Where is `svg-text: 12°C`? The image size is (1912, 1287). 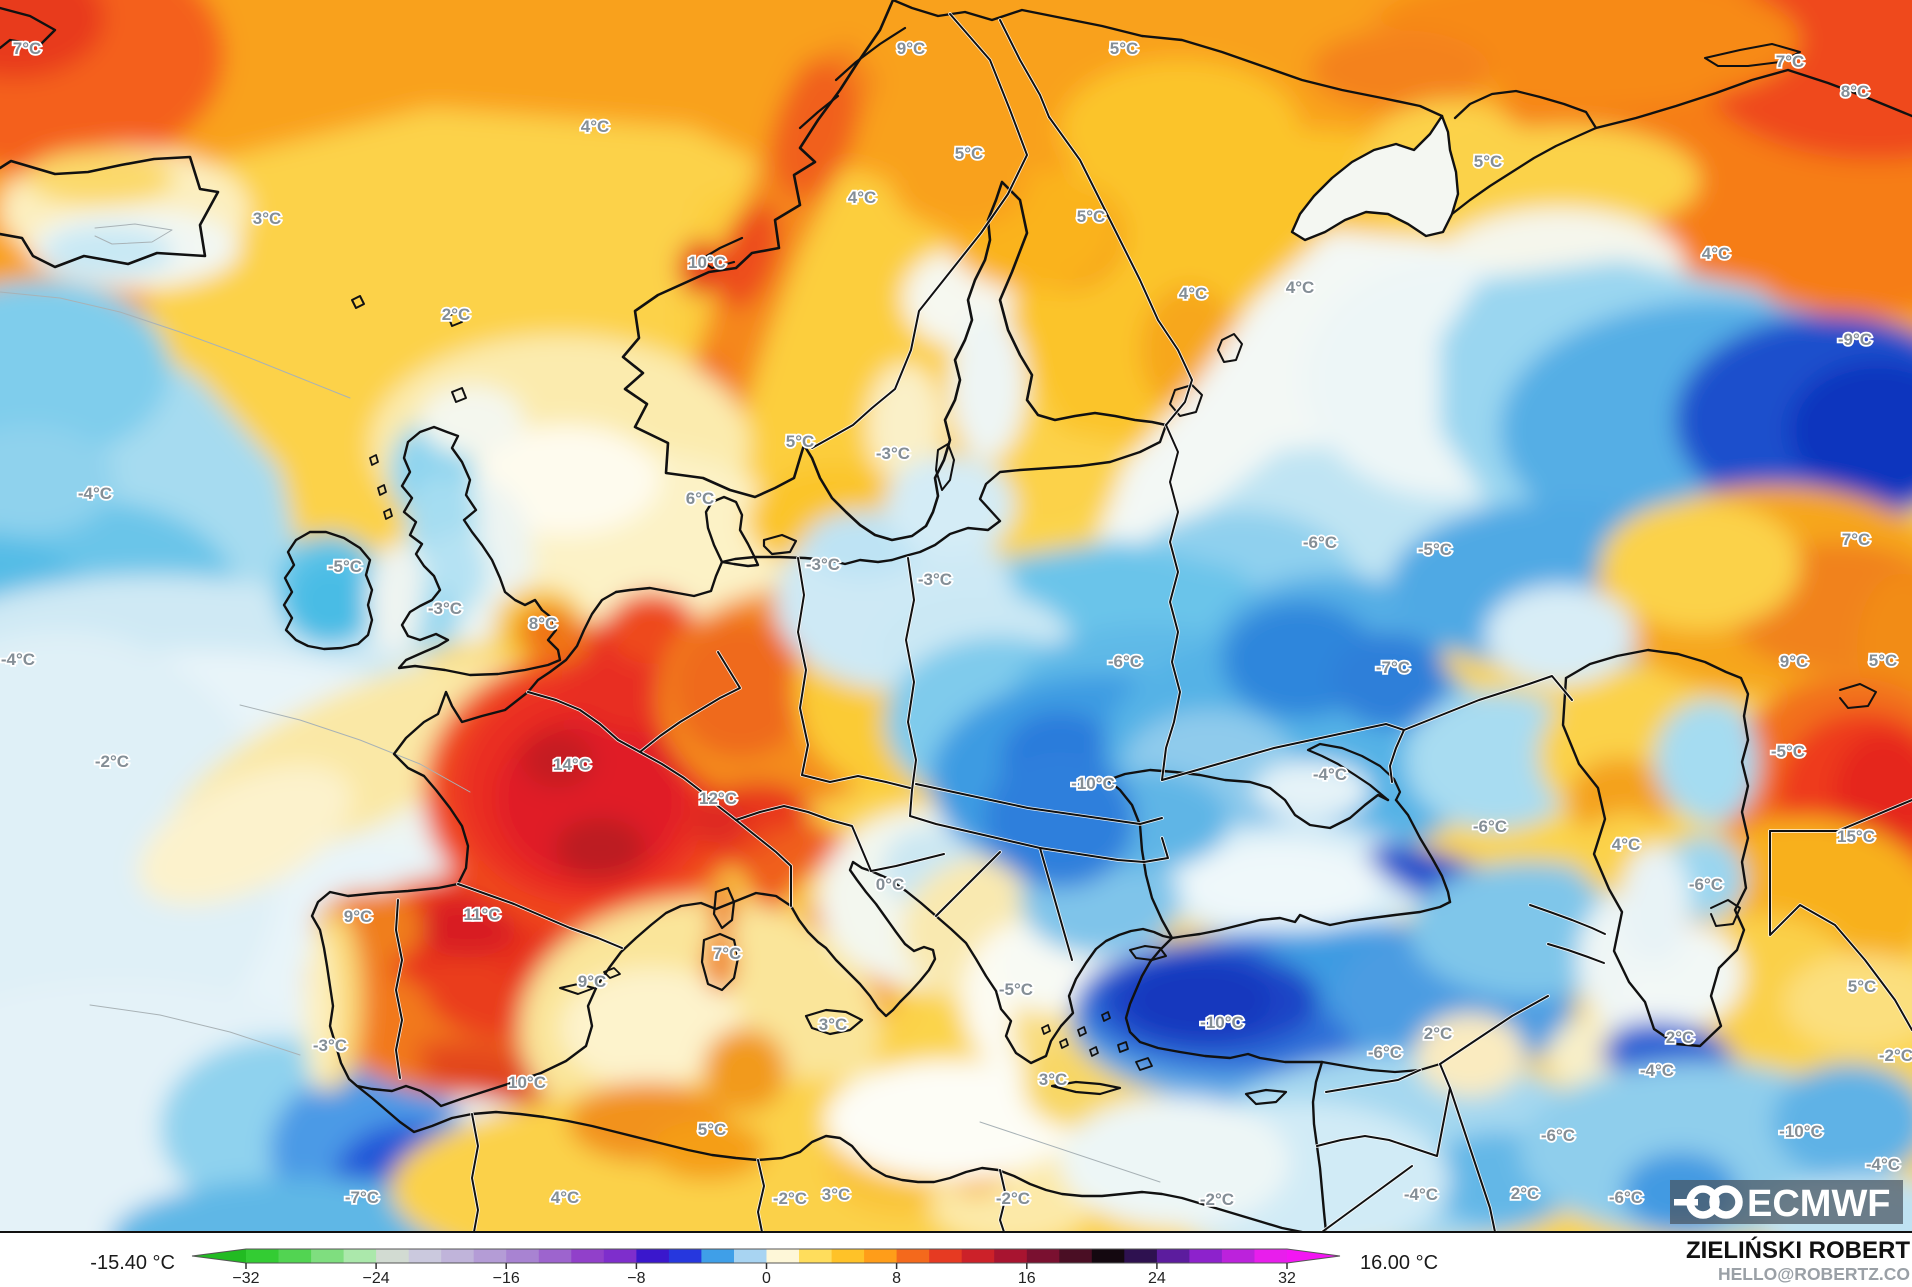
svg-text: 12°C is located at coordinates (718, 798).